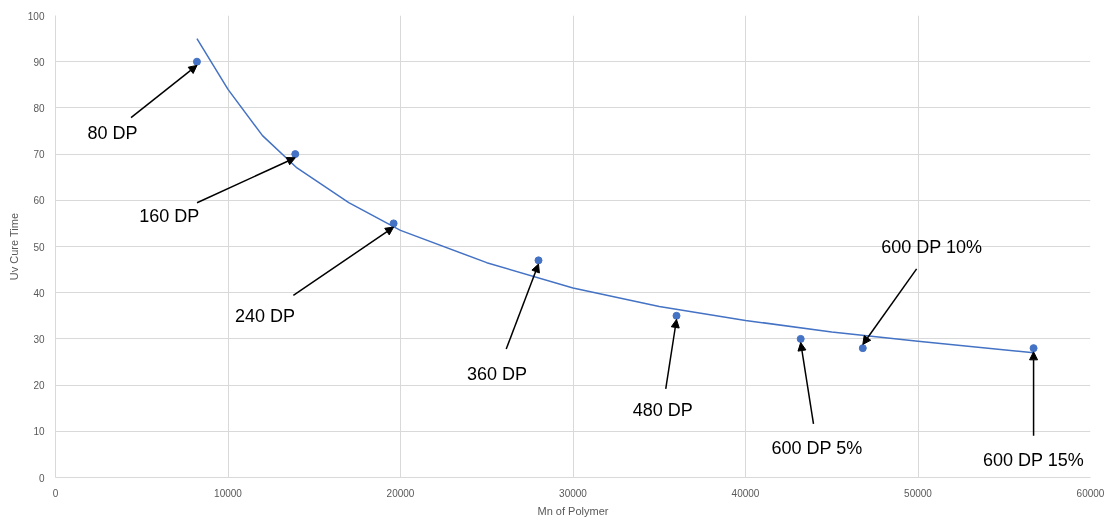 The image size is (1112, 521). I want to click on y-tick-label: 100, so click(36, 16).